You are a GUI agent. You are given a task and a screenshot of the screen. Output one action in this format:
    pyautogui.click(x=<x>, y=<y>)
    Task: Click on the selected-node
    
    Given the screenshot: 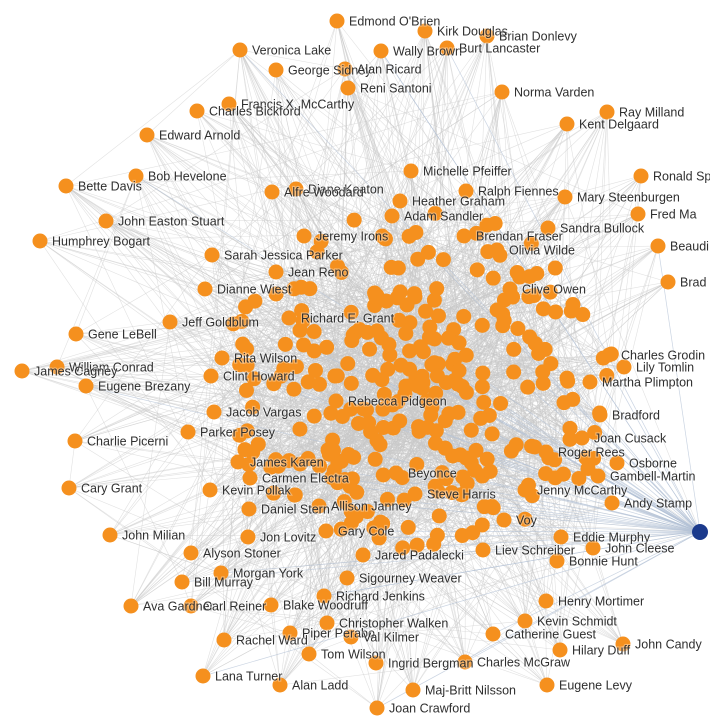 What is the action you would take?
    pyautogui.click(x=700, y=532)
    